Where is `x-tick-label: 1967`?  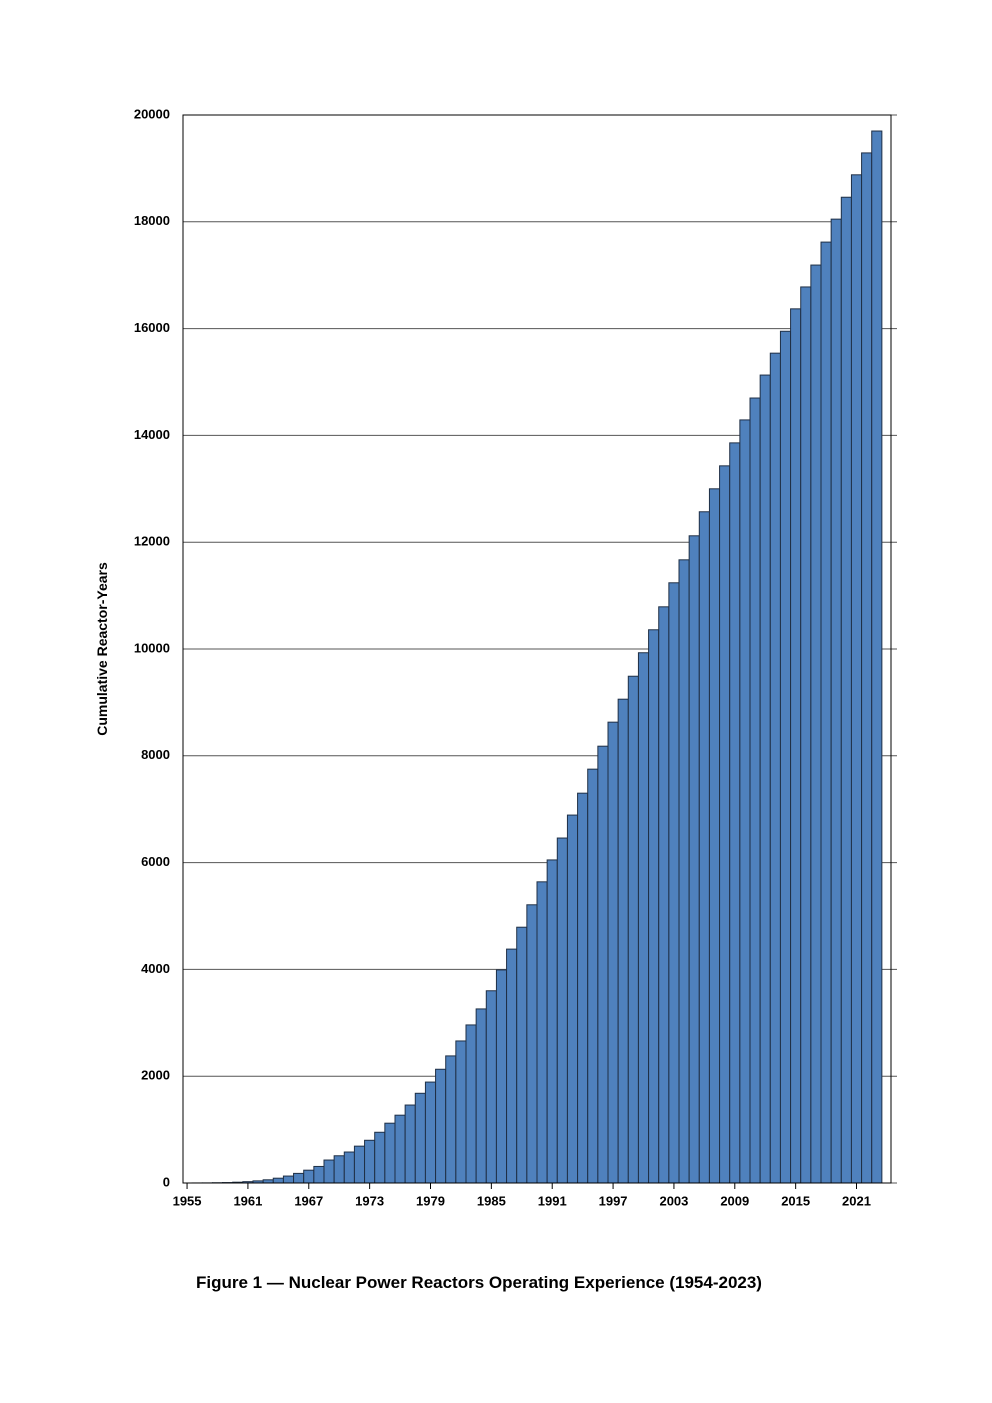 x-tick-label: 1967 is located at coordinates (308, 1200).